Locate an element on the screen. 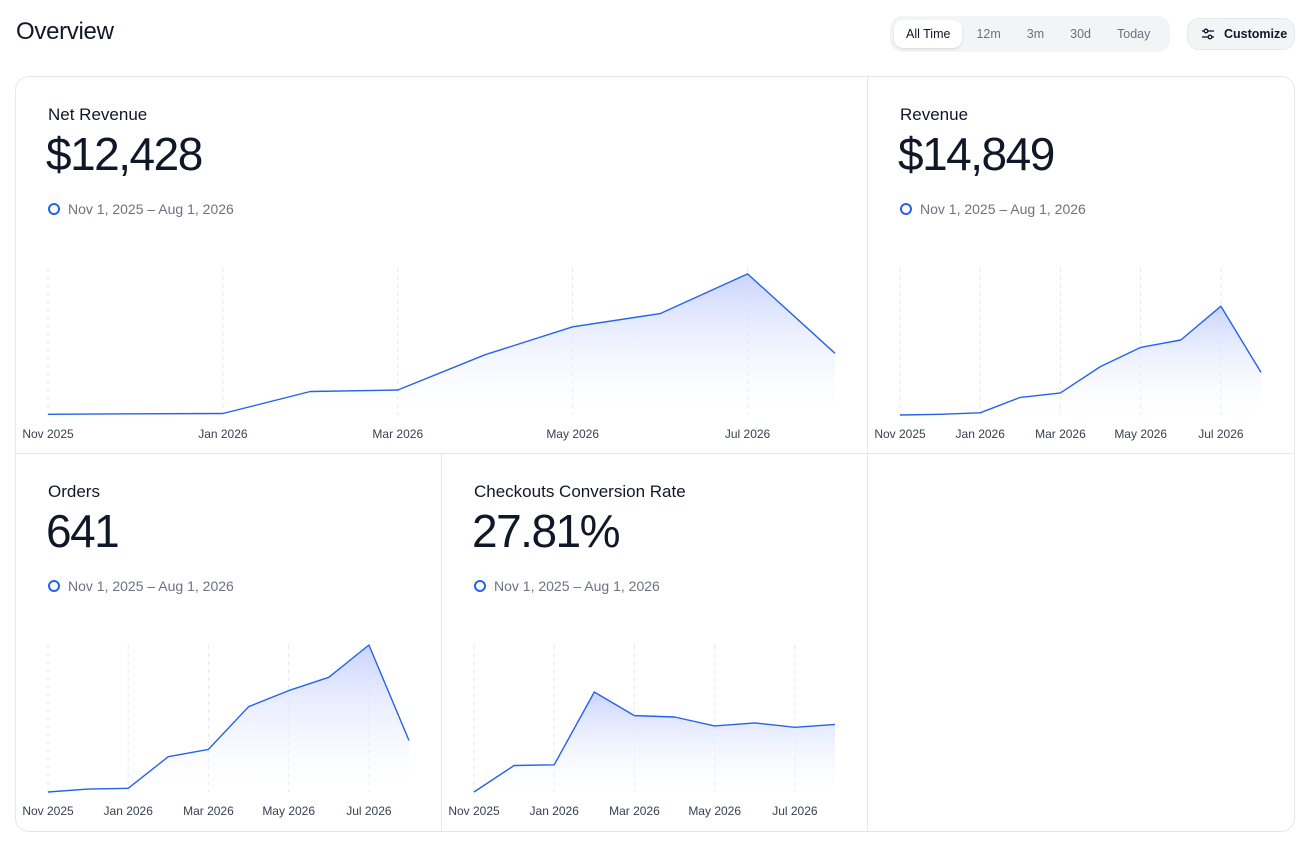 This screenshot has width=1313, height=844. tab-3m: 3m is located at coordinates (1035, 34).